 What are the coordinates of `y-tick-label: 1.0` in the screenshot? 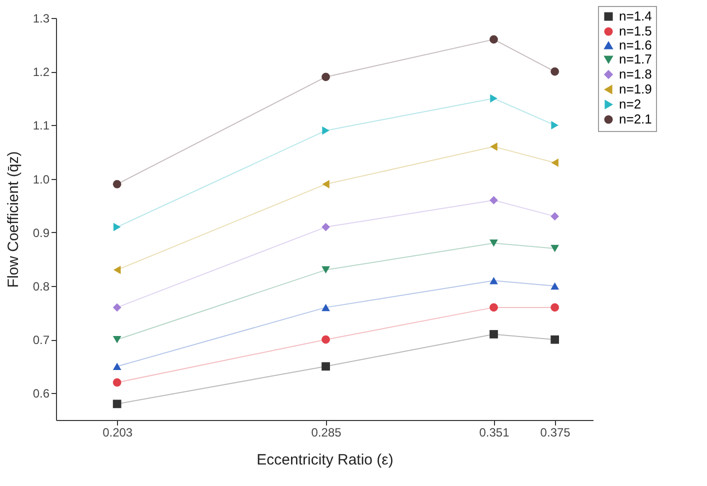 It's located at (41, 179).